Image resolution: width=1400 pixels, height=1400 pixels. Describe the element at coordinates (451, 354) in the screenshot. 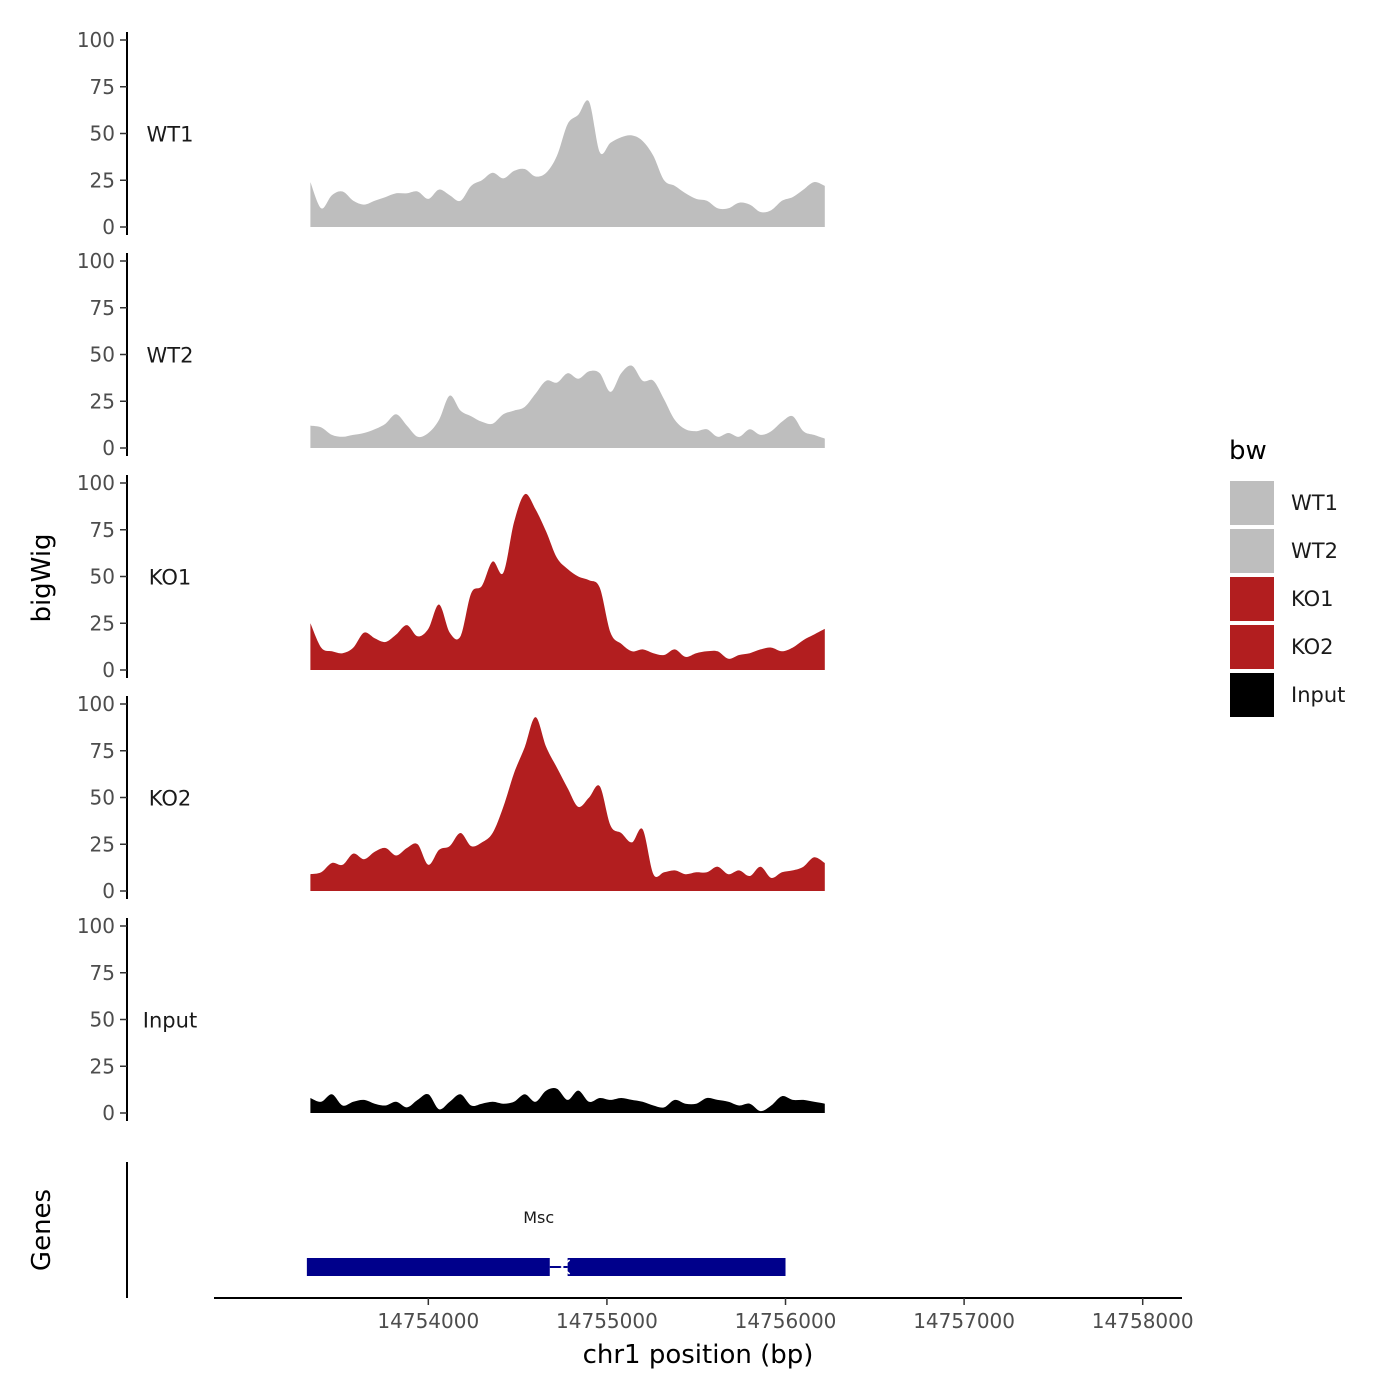

I see `track-wt2: 0 25 50 75 100 WT2` at that location.